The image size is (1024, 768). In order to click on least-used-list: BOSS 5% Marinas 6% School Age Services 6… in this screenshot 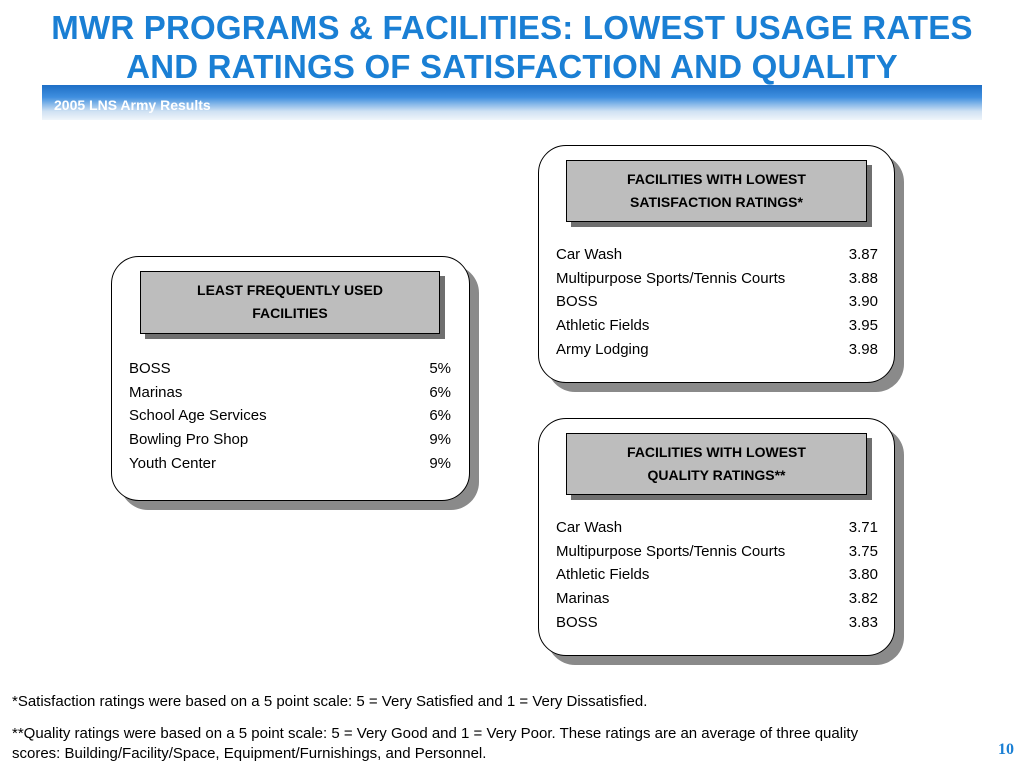, I will do `click(290, 416)`.